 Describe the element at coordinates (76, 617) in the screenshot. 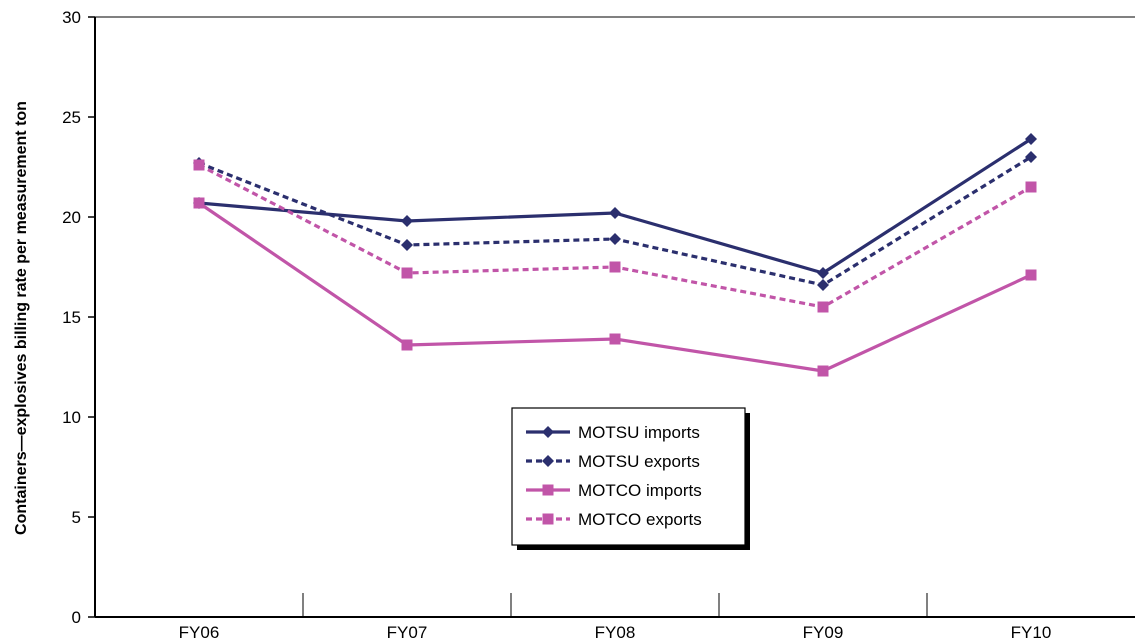

I see `y-tick-label: 0` at that location.